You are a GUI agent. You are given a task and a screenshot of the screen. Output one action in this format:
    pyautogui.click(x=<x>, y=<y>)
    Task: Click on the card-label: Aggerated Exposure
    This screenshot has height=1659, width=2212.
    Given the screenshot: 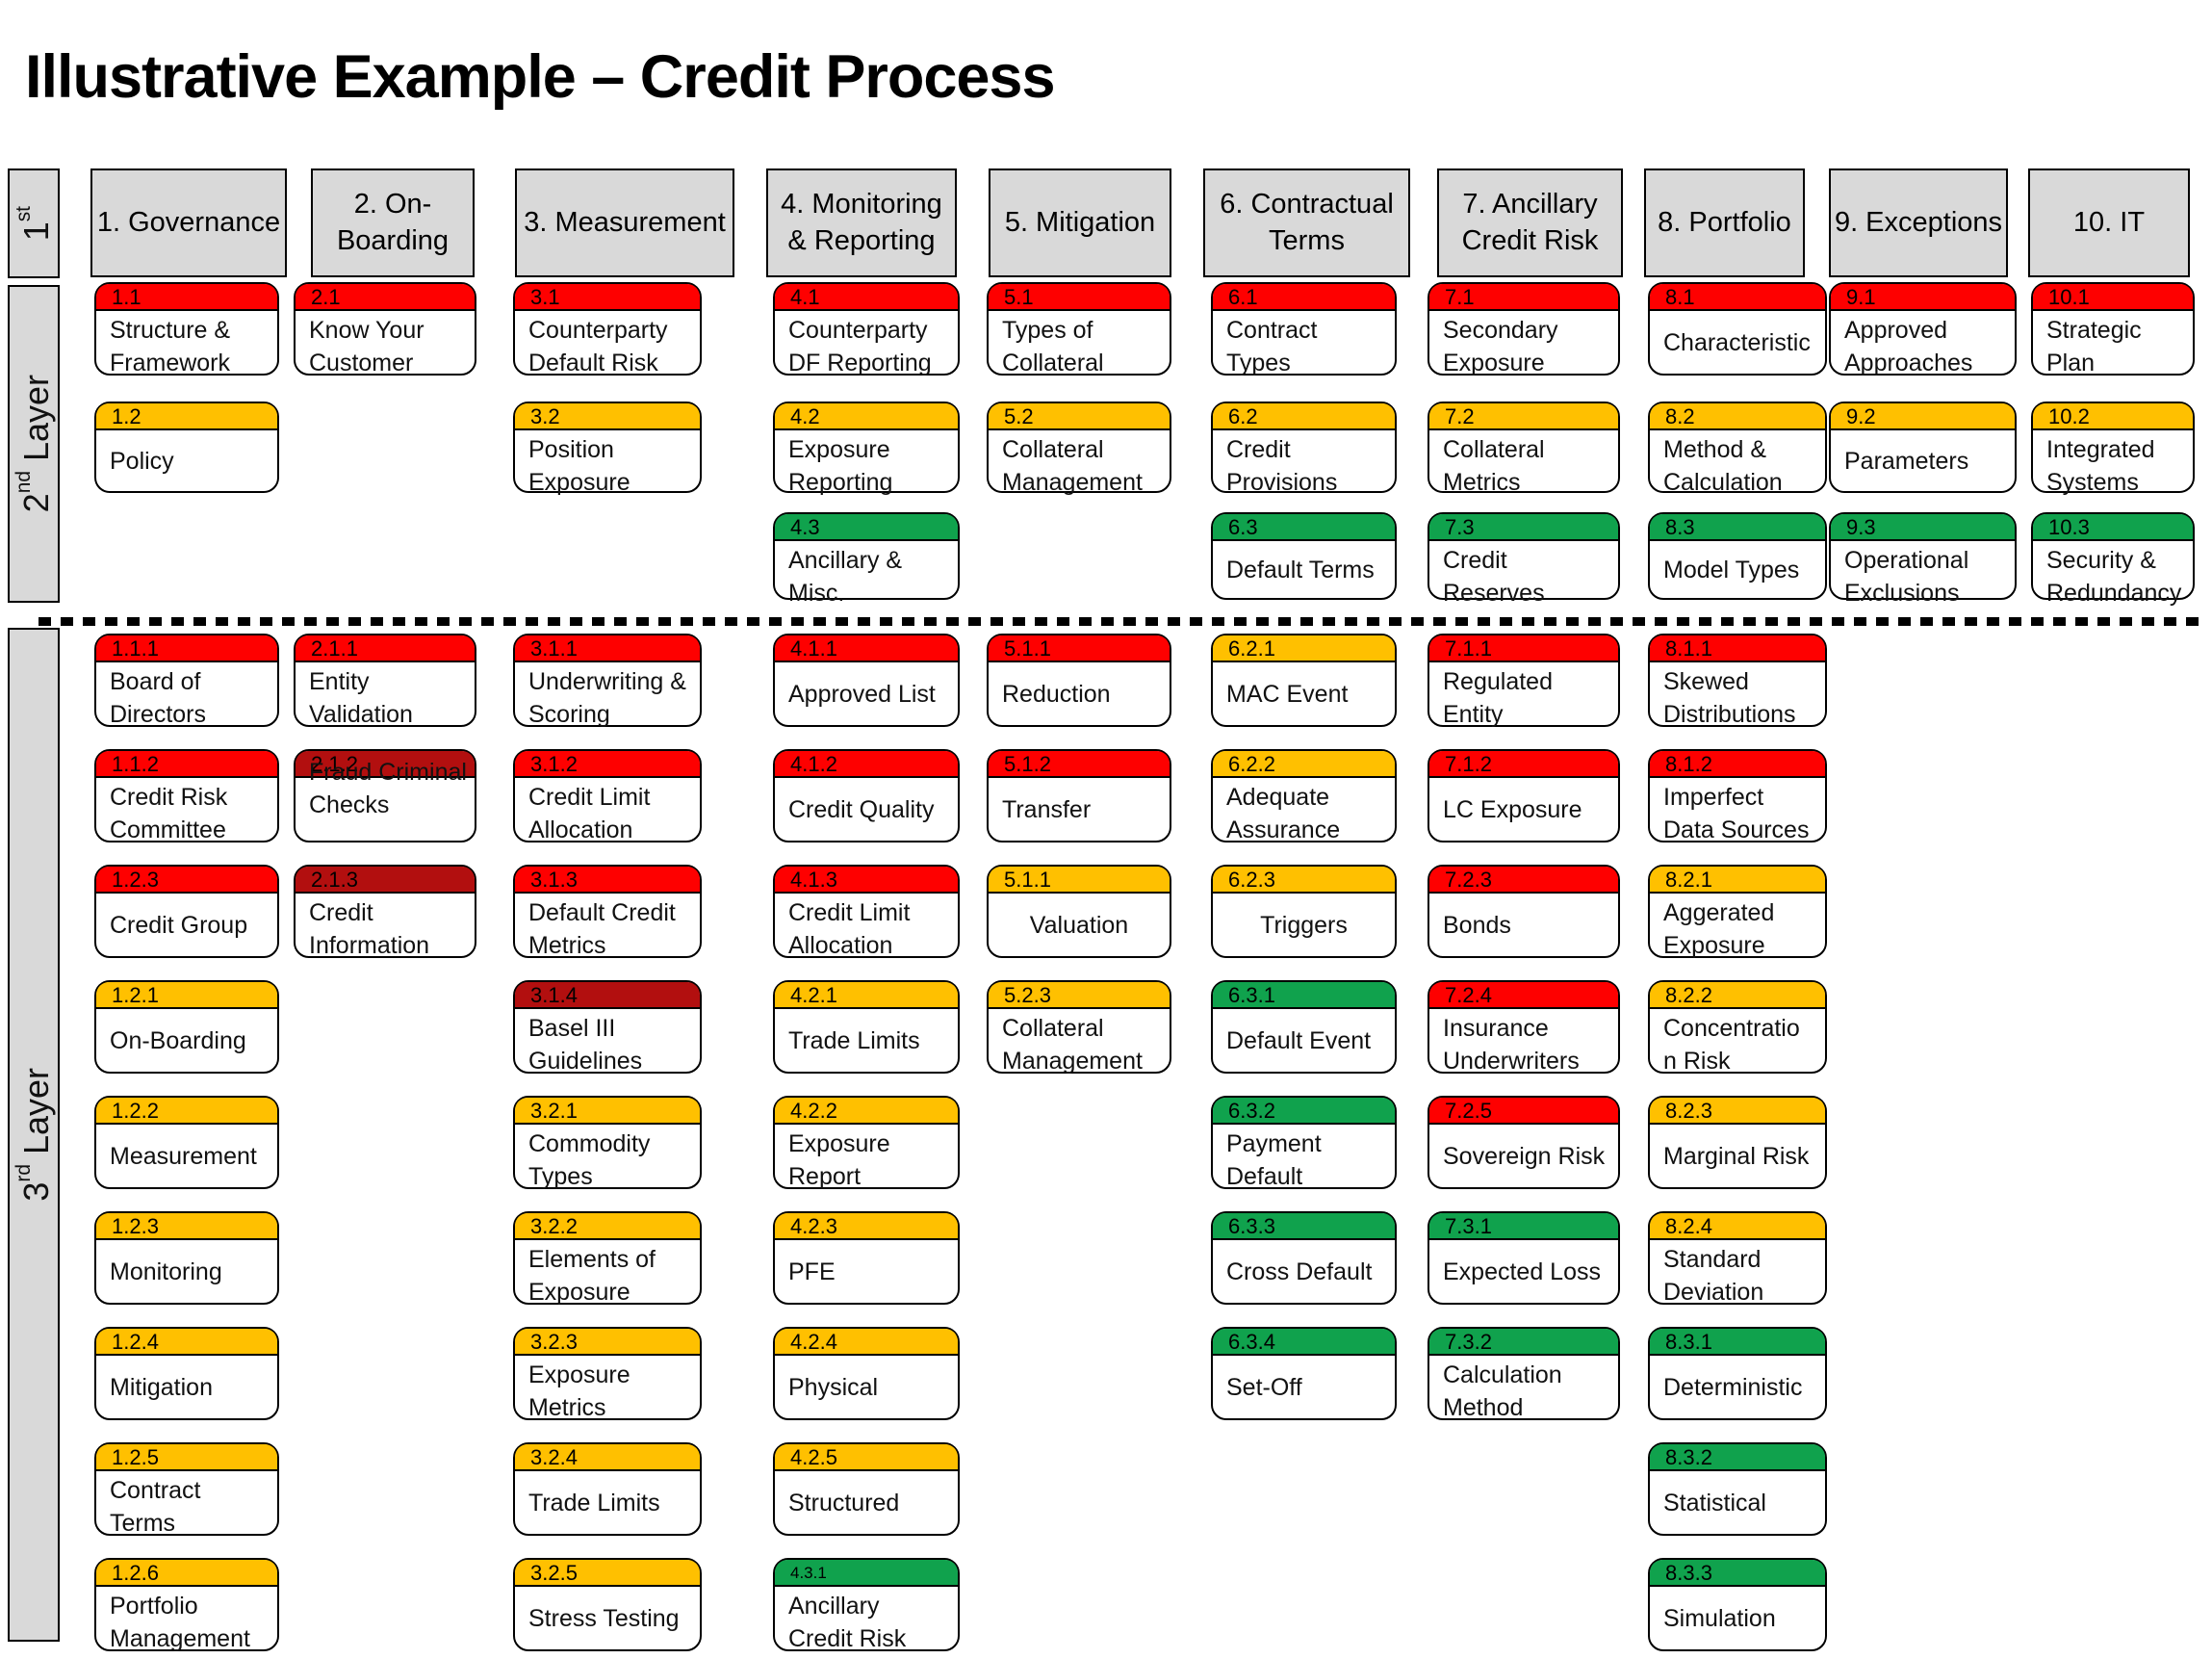 What is the action you would take?
    pyautogui.click(x=1719, y=929)
    